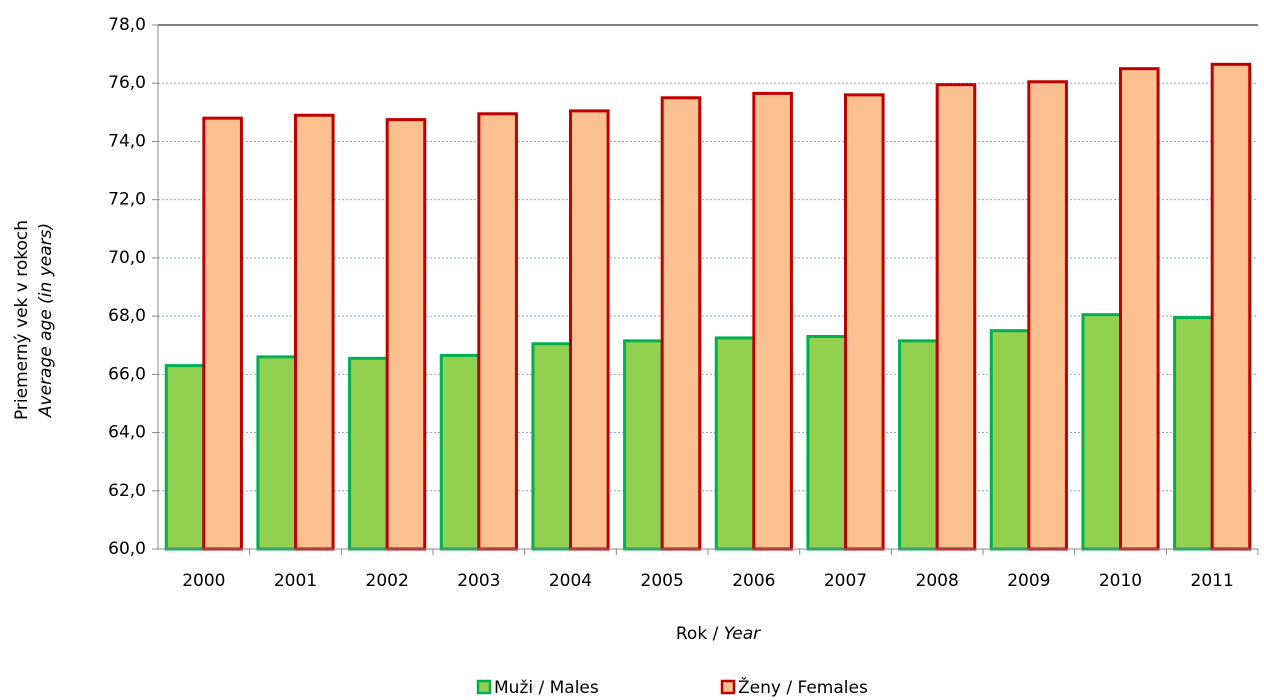 The image size is (1264, 700). What do you see at coordinates (1028, 581) in the screenshot?
I see `x-tick-label: 2009` at bounding box center [1028, 581].